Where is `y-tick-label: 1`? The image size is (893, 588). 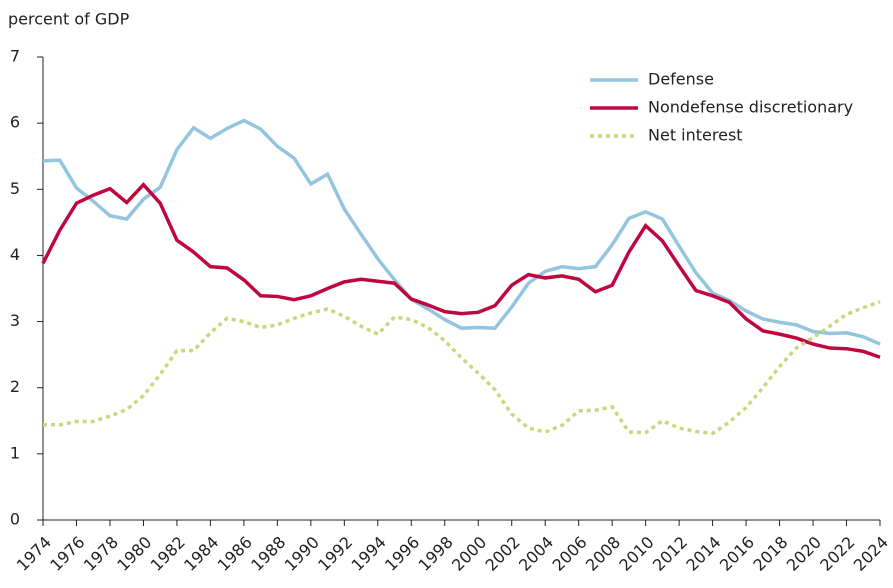
y-tick-label: 1 is located at coordinates (15, 452).